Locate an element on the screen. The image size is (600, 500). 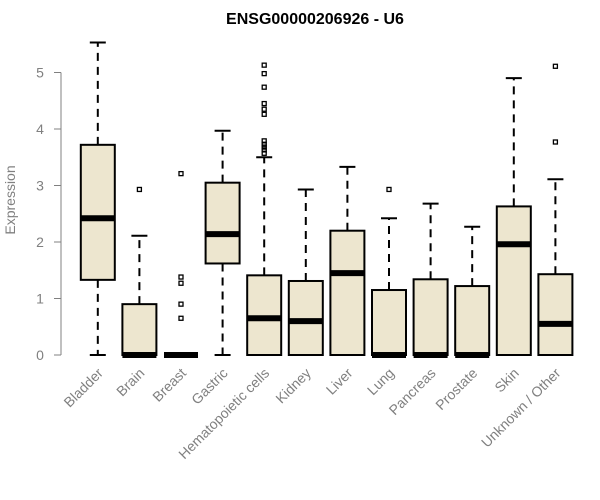
y-tick-label: 2 is located at coordinates (40, 242).